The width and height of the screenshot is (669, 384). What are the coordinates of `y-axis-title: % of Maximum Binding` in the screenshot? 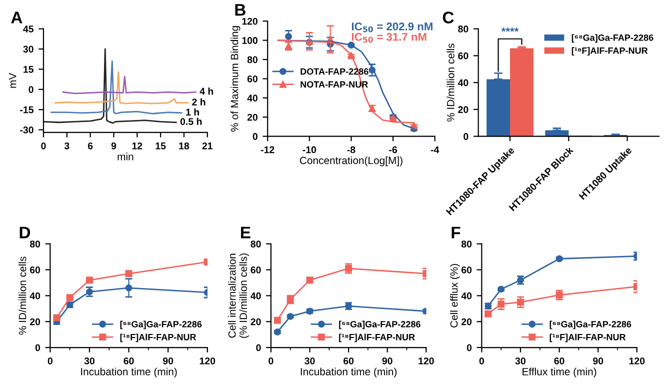 It's located at (235, 79).